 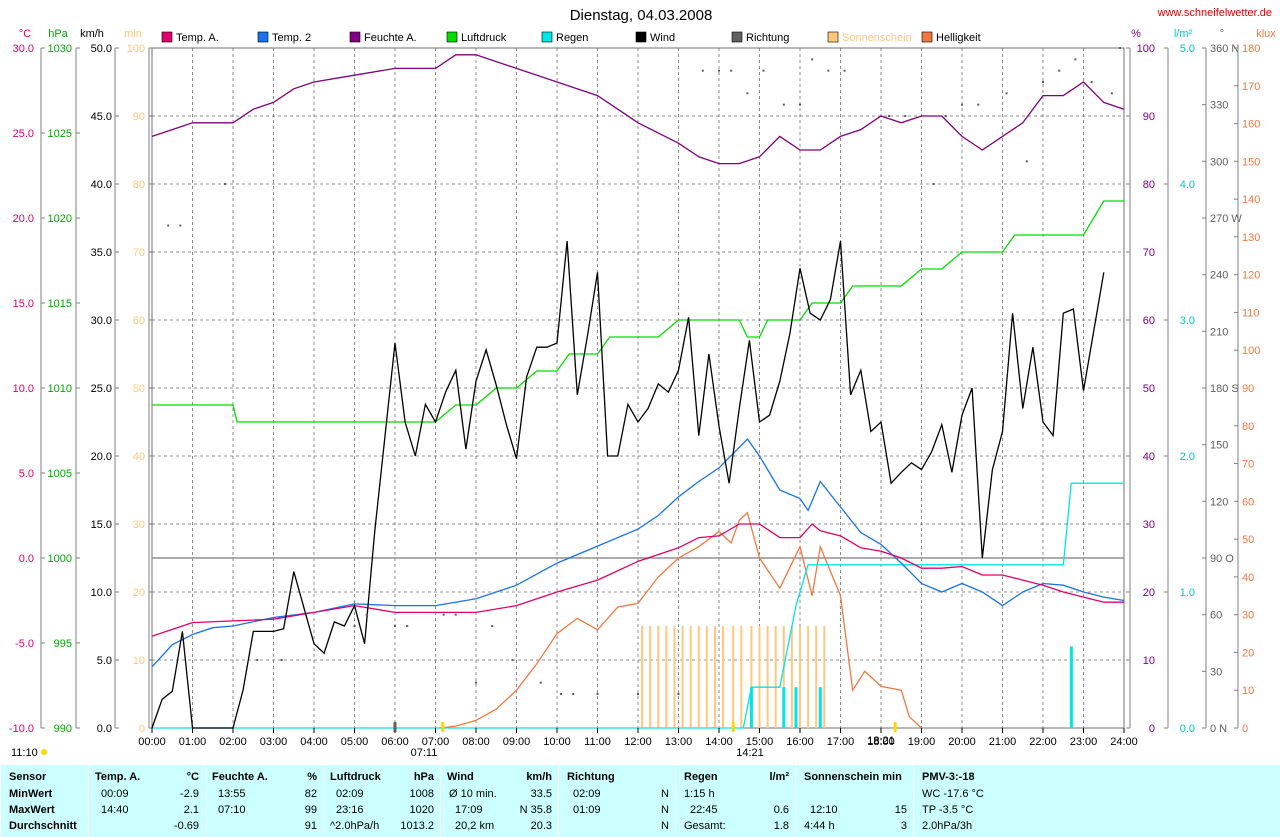 What do you see at coordinates (1187, 321) in the screenshot?
I see `rain-axis-tick-label: 3.0` at bounding box center [1187, 321].